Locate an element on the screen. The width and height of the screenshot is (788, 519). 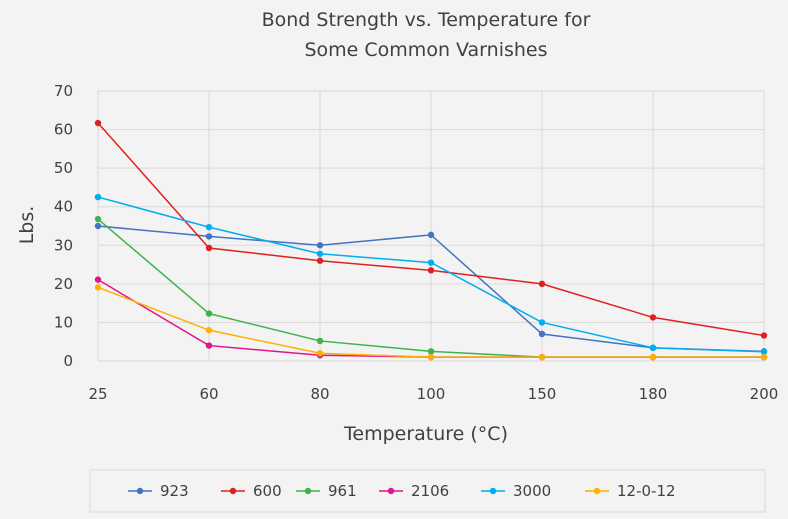
legend-item: 12-0-12 is located at coordinates (630, 491).